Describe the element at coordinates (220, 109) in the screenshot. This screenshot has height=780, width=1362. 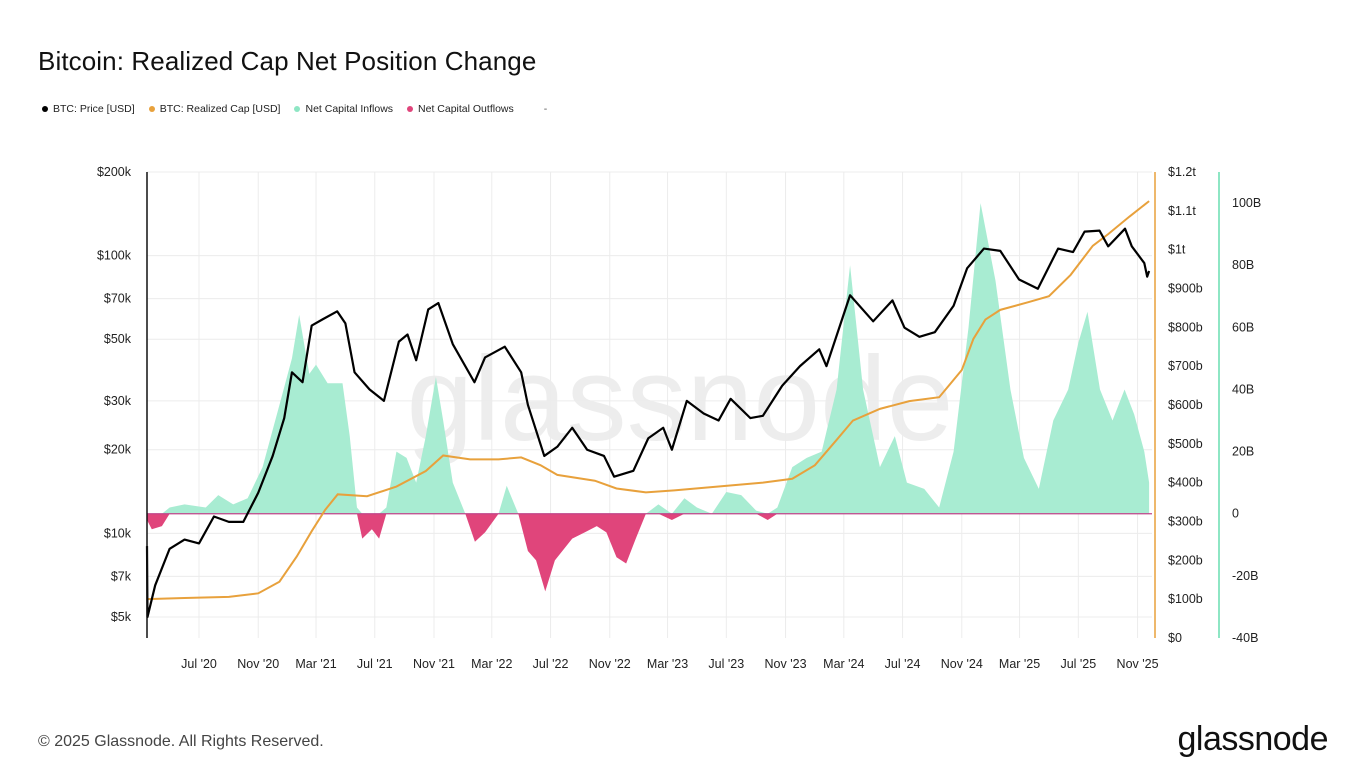
I see `legend-label-realized-cap: BTC: Realized Cap [USD]` at that location.